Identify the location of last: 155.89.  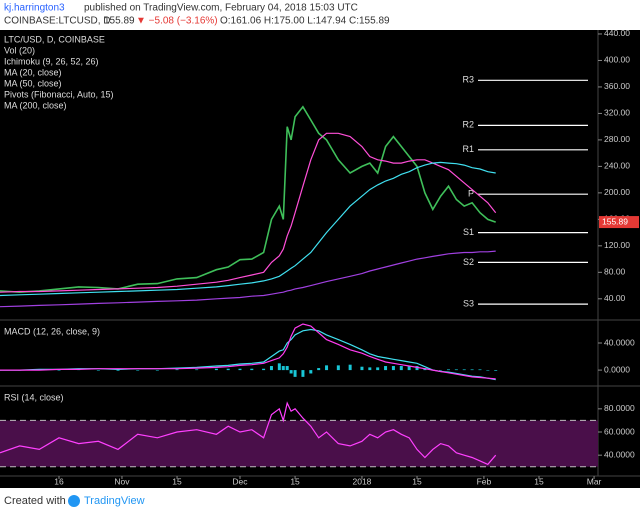
(119, 21).